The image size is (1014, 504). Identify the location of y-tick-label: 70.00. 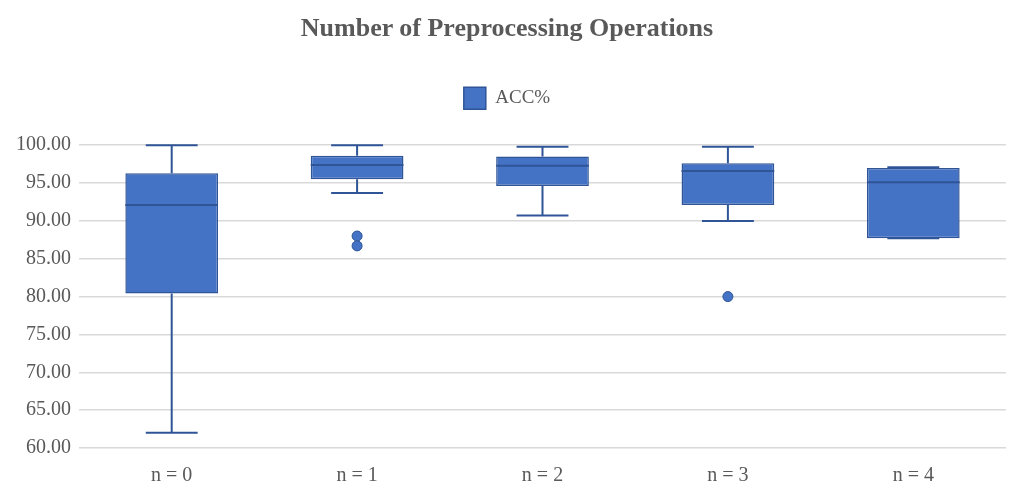
(48, 370).